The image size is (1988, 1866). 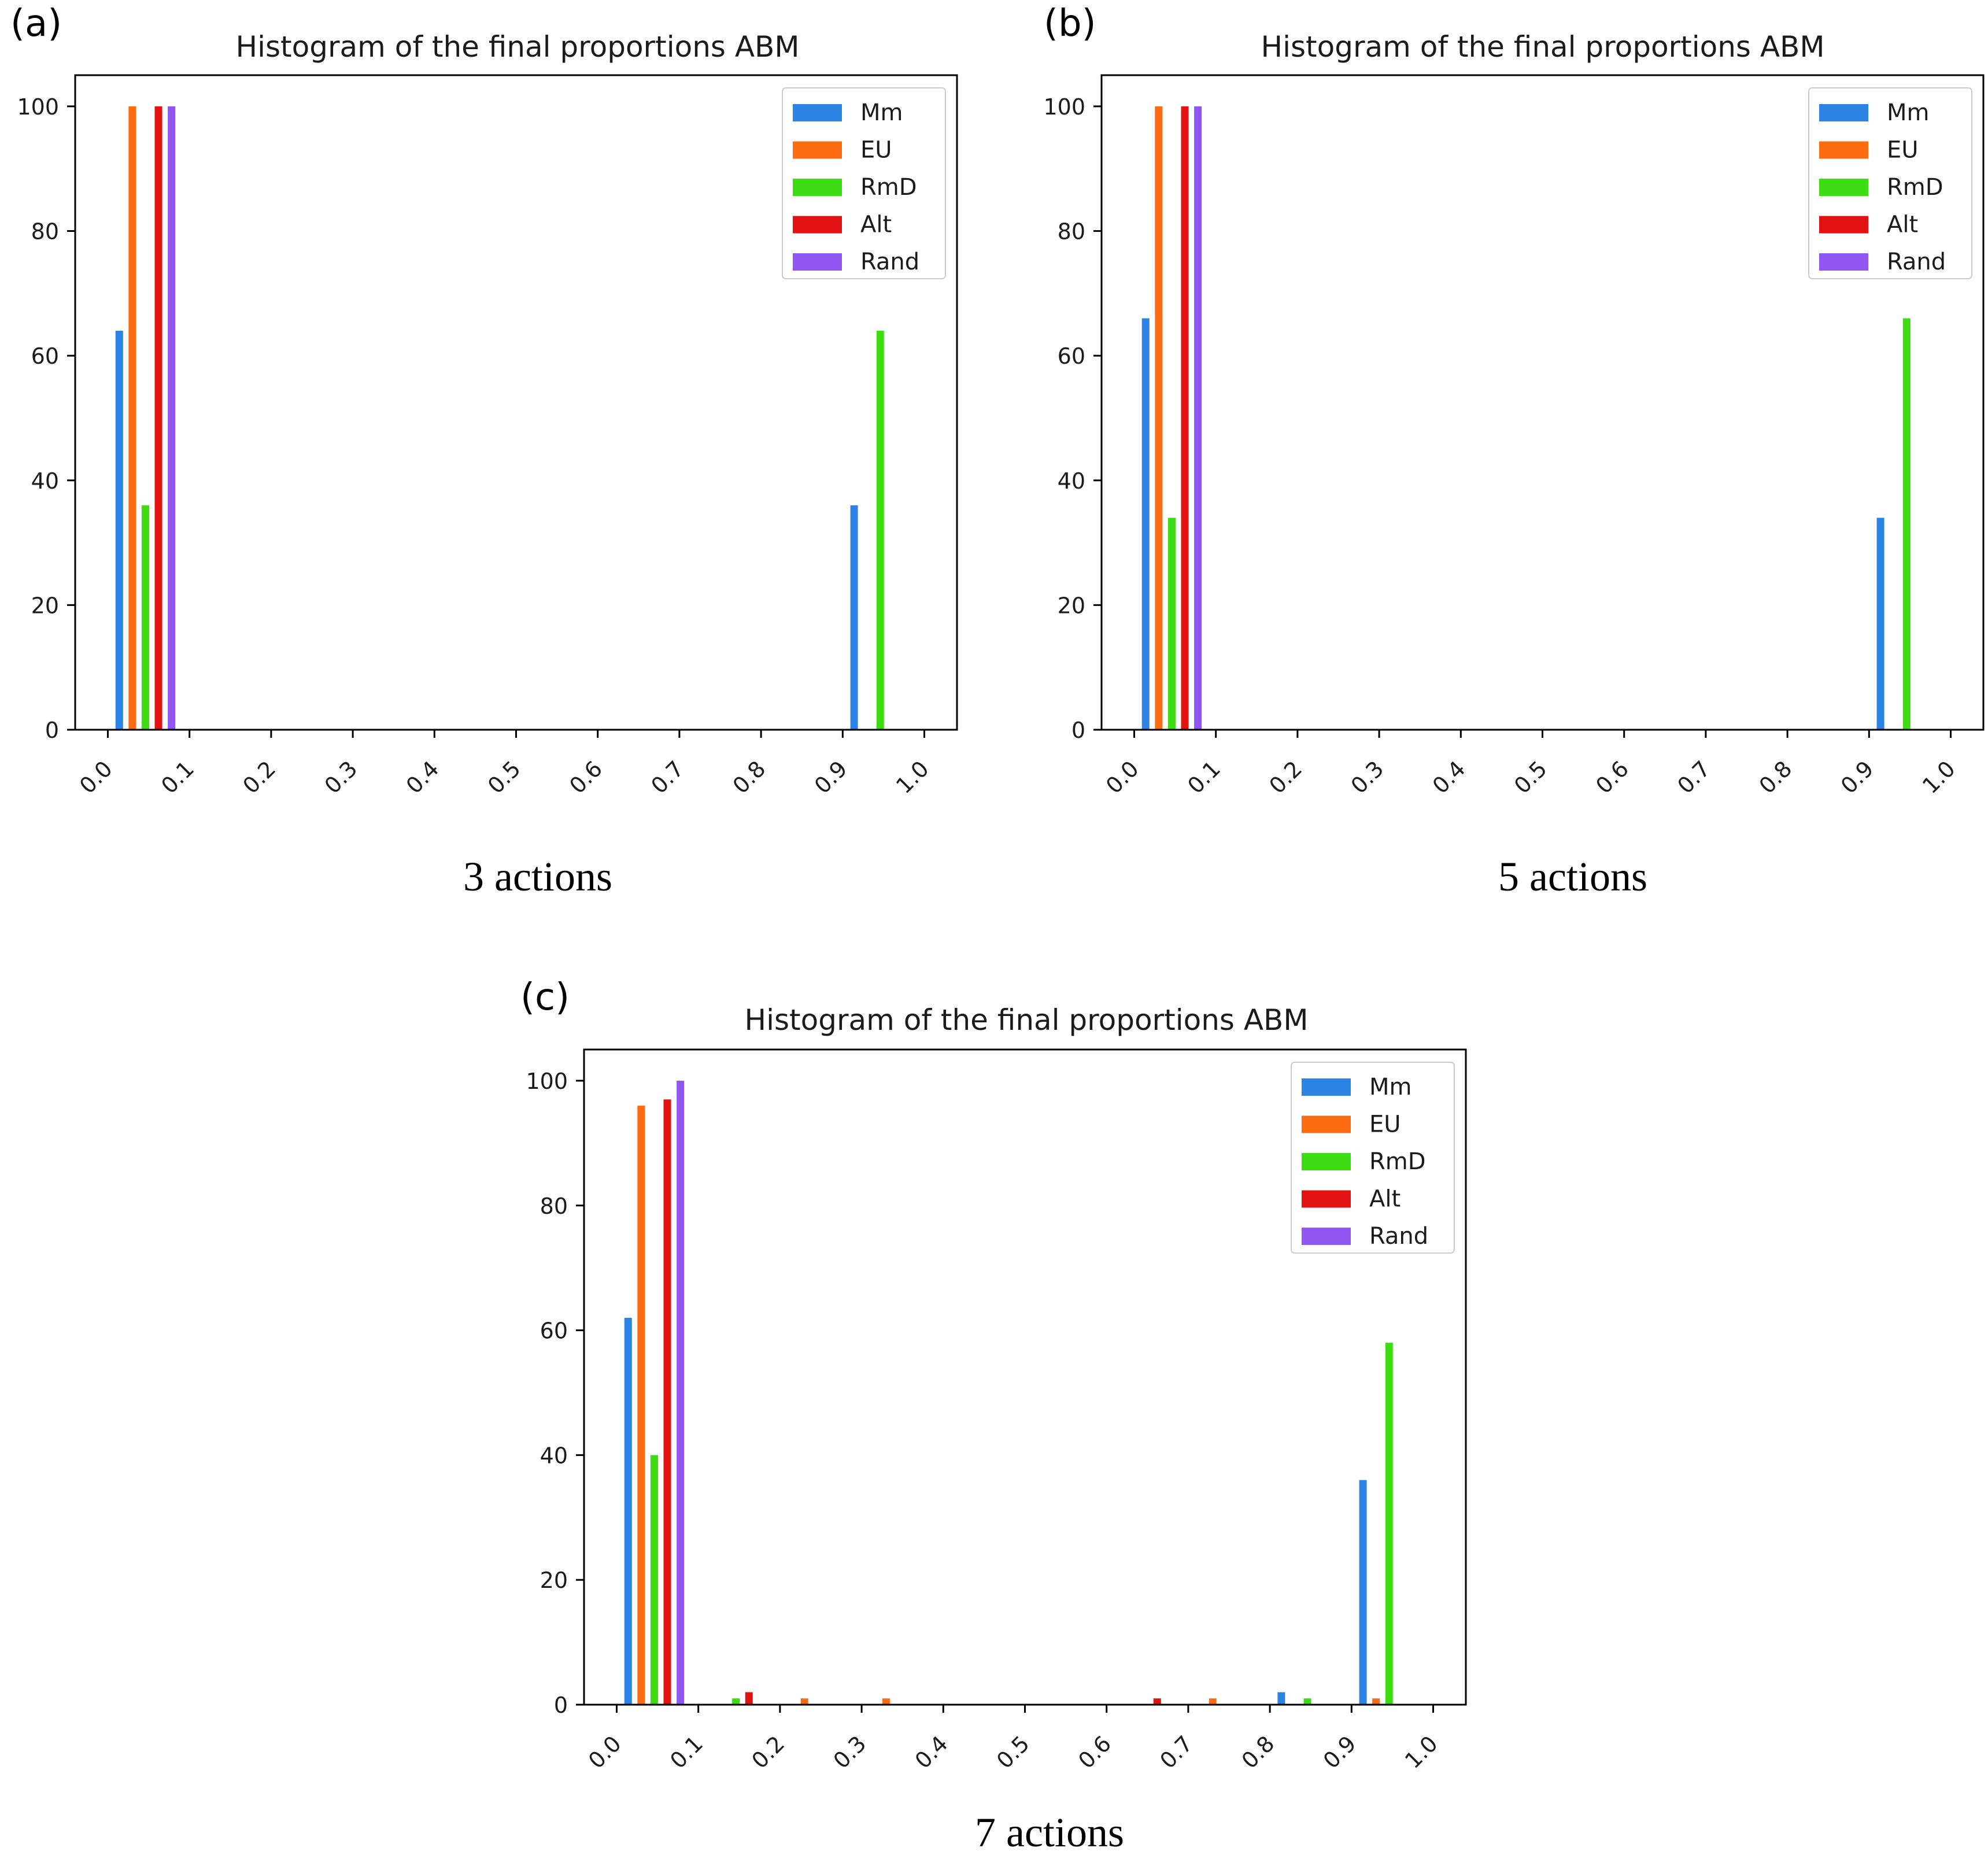 I want to click on panel-letter: (a), so click(x=36, y=24).